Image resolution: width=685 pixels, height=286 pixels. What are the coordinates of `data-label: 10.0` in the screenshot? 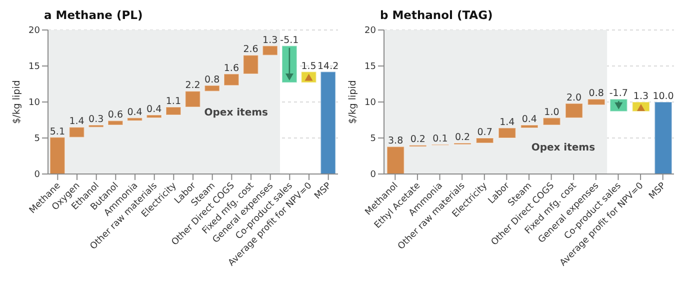 It's located at (663, 96).